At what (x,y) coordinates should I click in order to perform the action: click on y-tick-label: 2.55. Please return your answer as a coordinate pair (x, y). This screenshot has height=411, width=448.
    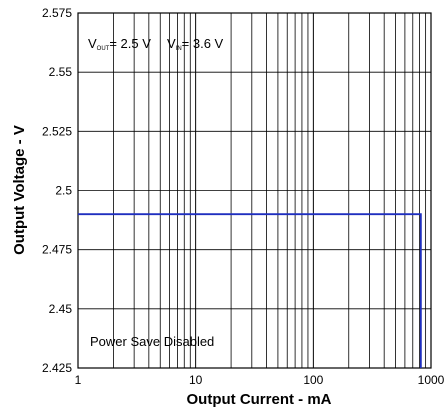
    Looking at the image, I should click on (61, 72).